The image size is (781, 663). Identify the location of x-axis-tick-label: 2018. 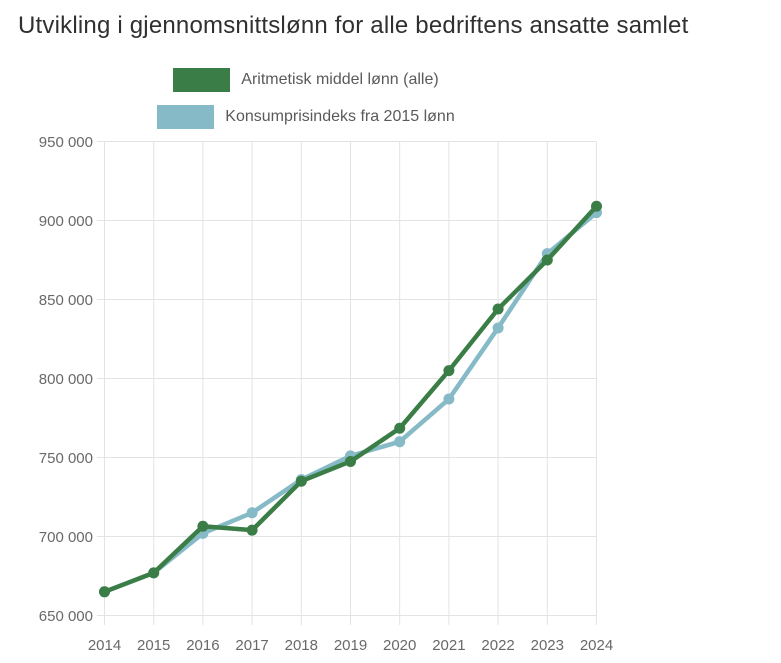
(301, 645).